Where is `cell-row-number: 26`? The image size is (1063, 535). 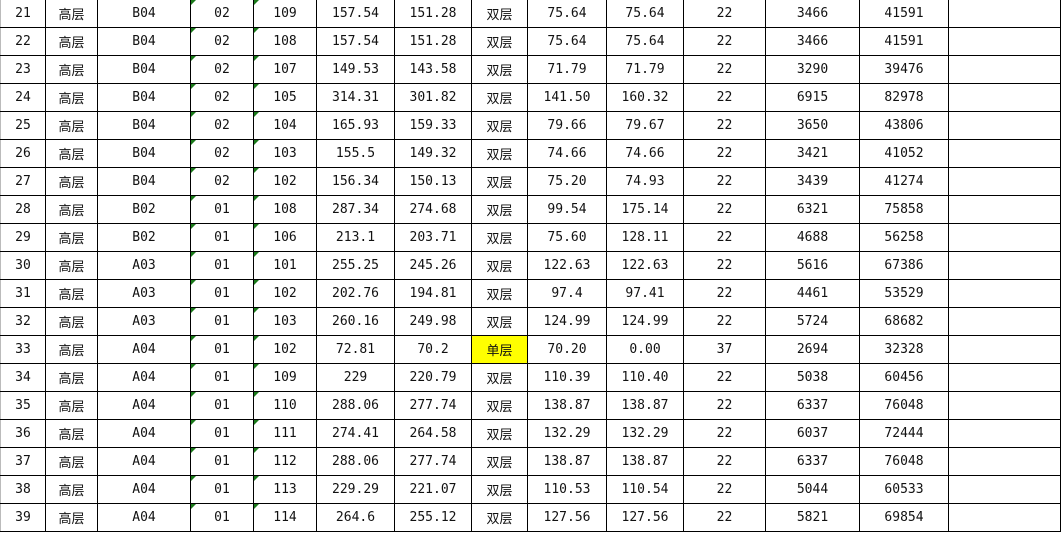
cell-row-number: 26 is located at coordinates (23, 153).